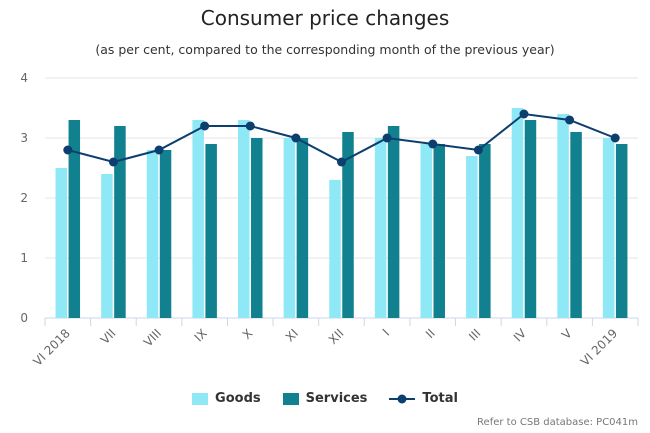 Image resolution: width=650 pixels, height=433 pixels. What do you see at coordinates (24, 318) in the screenshot?
I see `y-tick-label: 0` at bounding box center [24, 318].